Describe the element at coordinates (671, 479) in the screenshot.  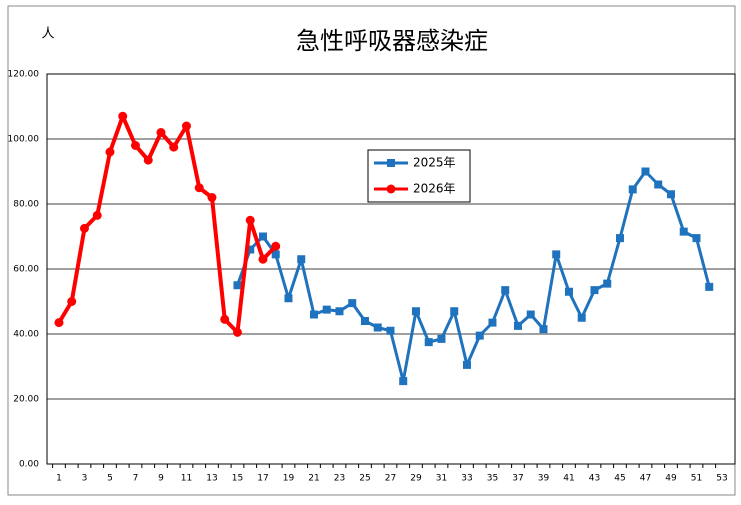
I see `x-tick-label: 49` at that location.